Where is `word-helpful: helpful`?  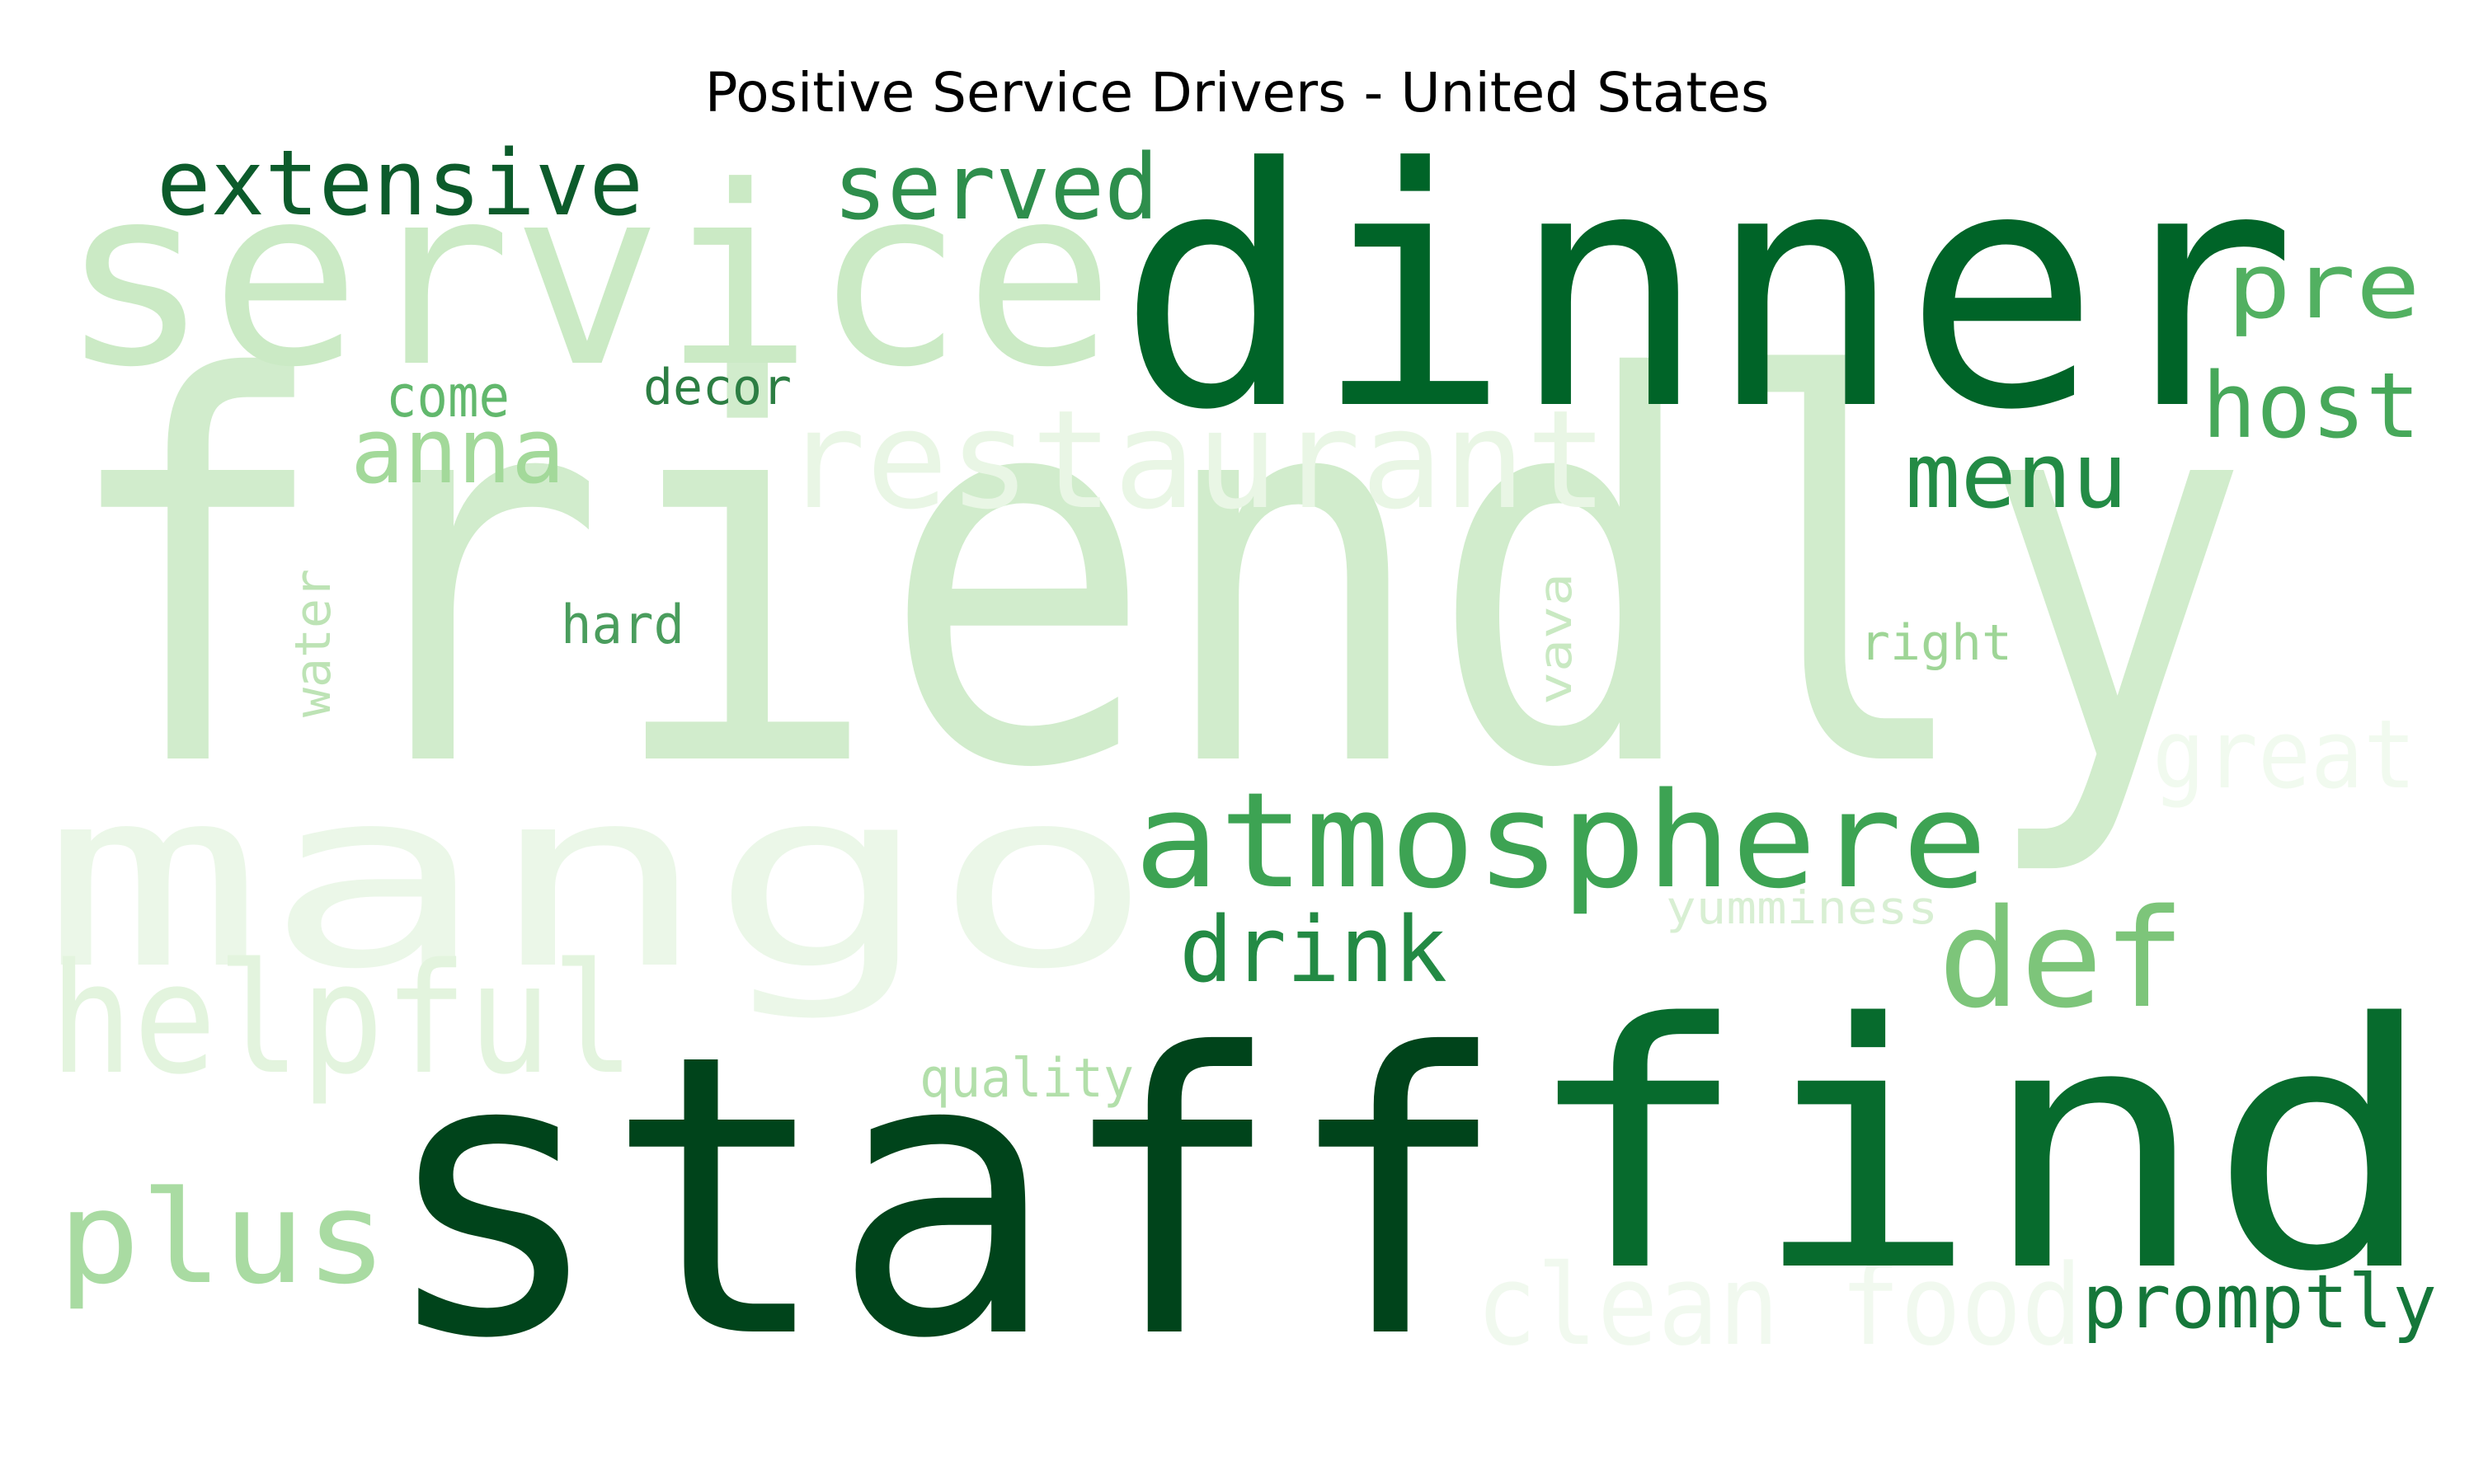 word-helpful: helpful is located at coordinates (342, 1019).